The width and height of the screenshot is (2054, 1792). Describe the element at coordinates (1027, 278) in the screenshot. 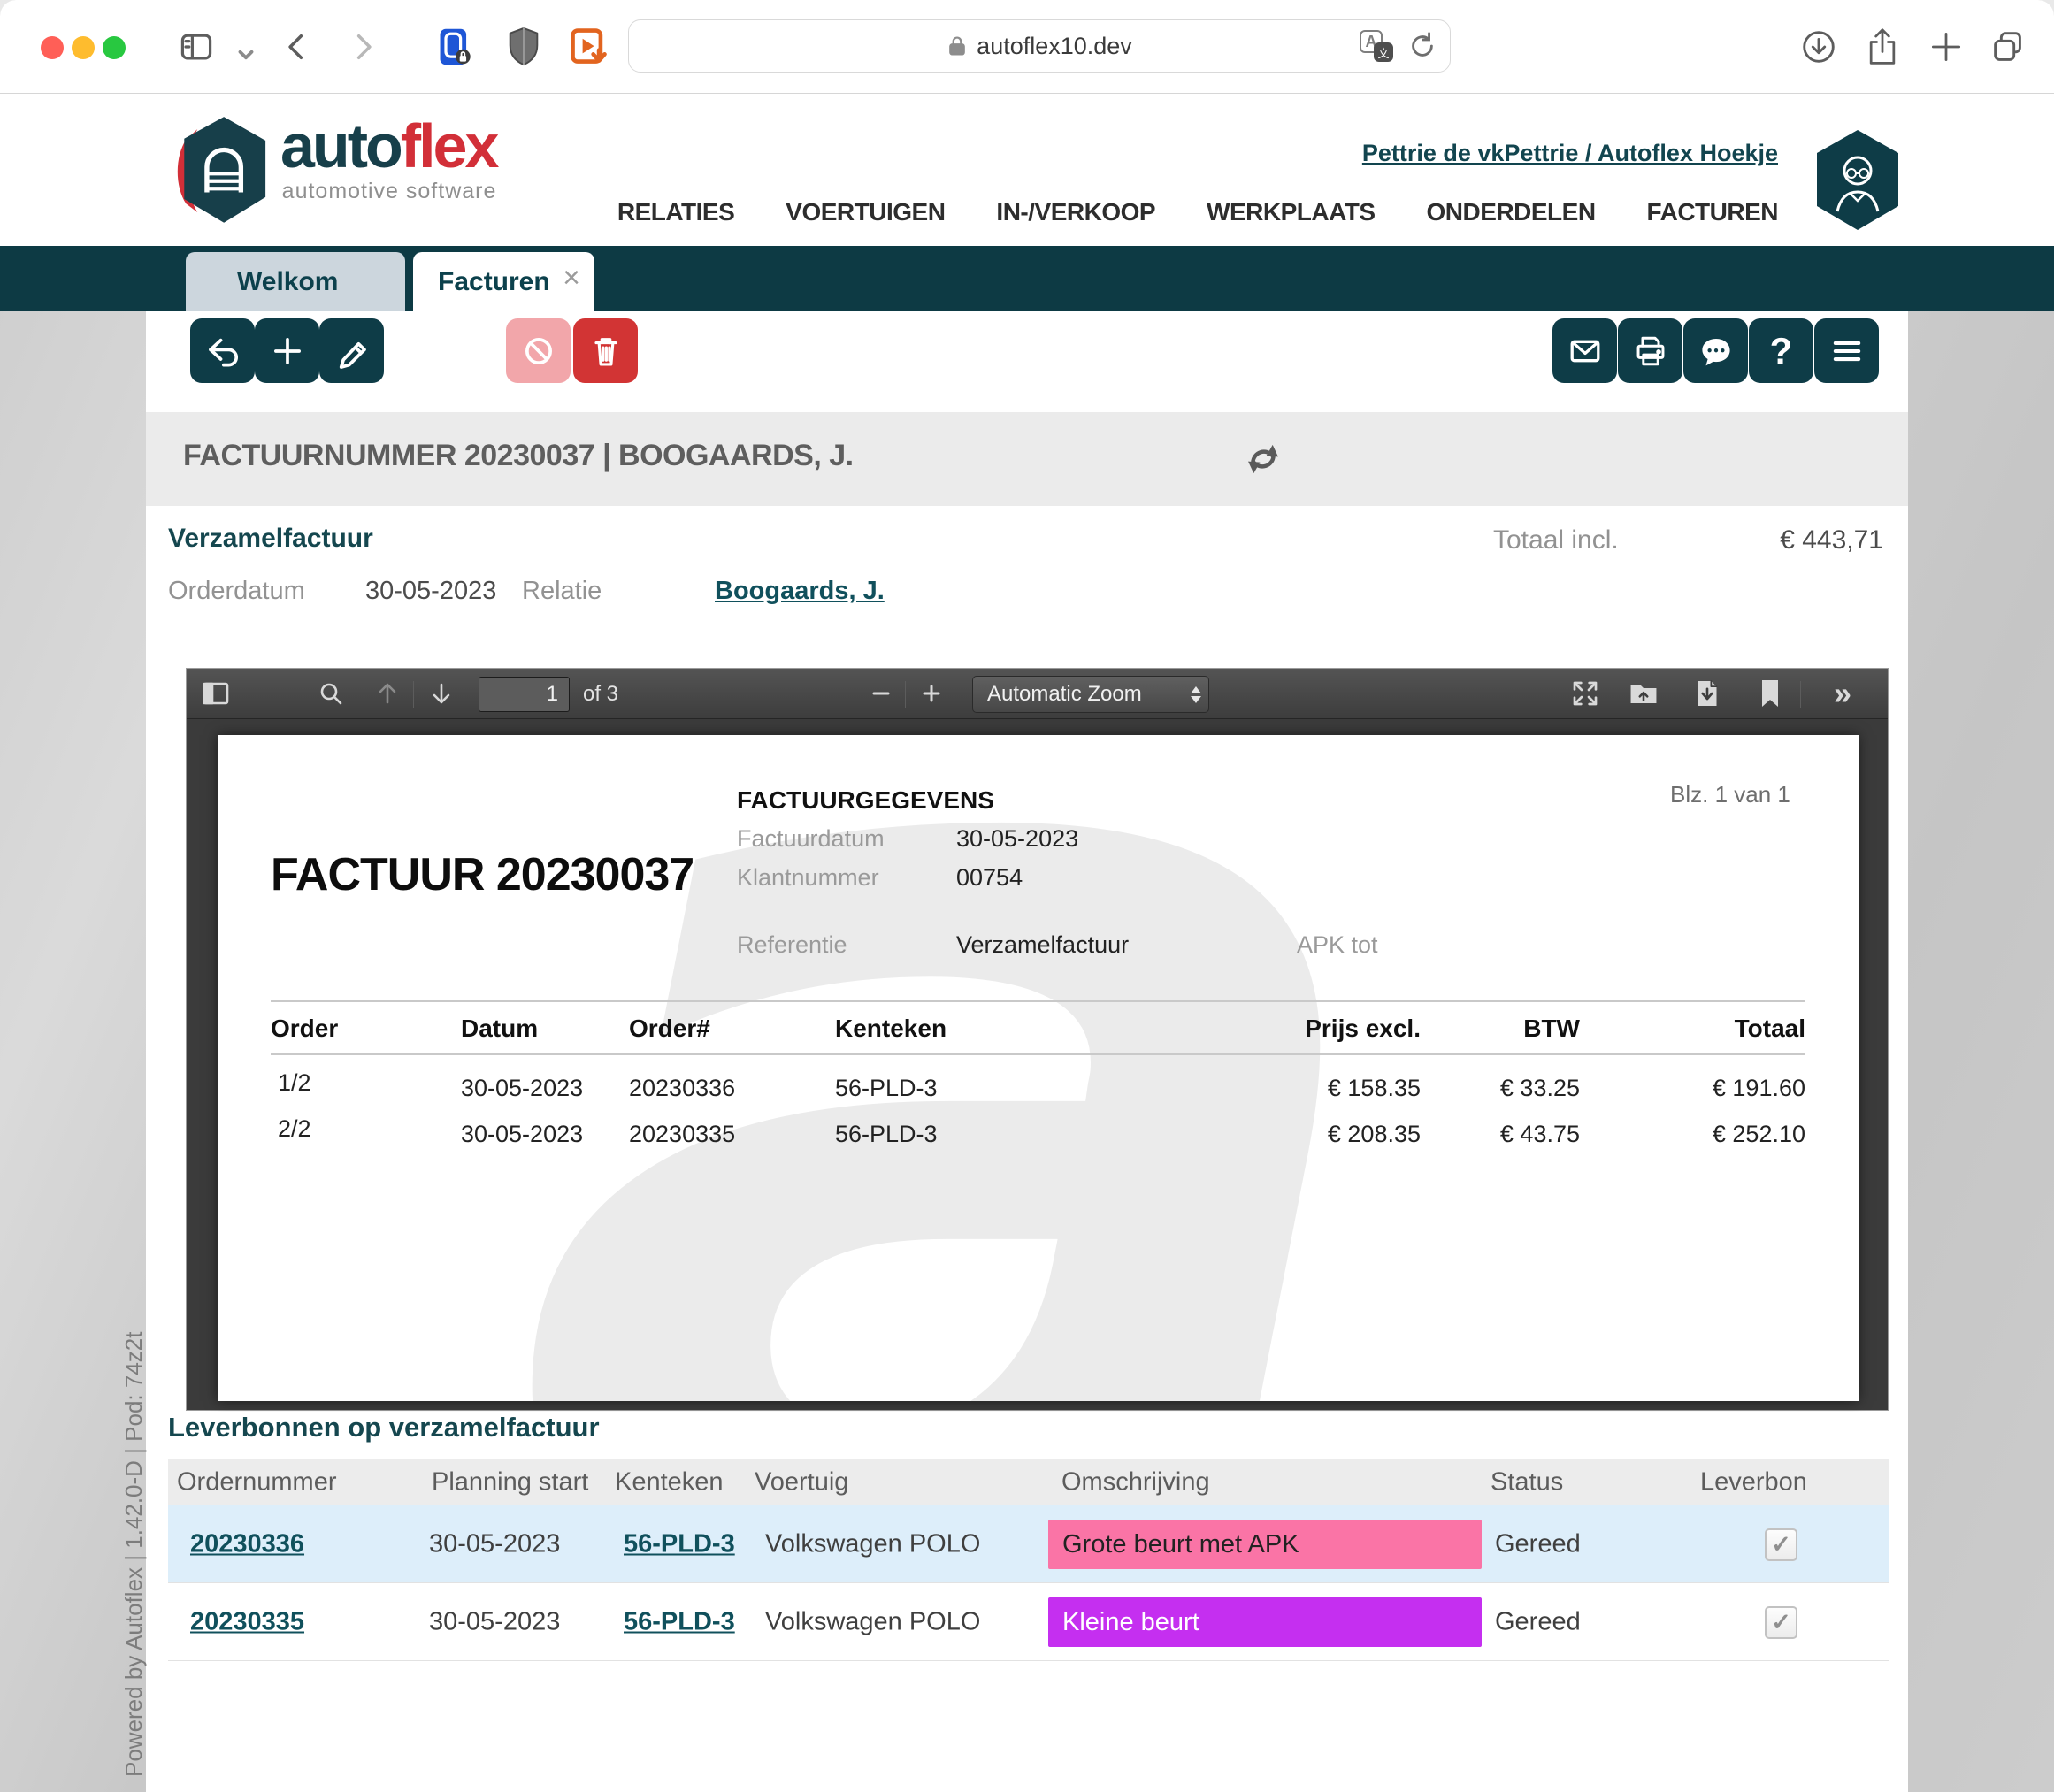

I see `app-tabbar: Welkom Facturen ×` at that location.